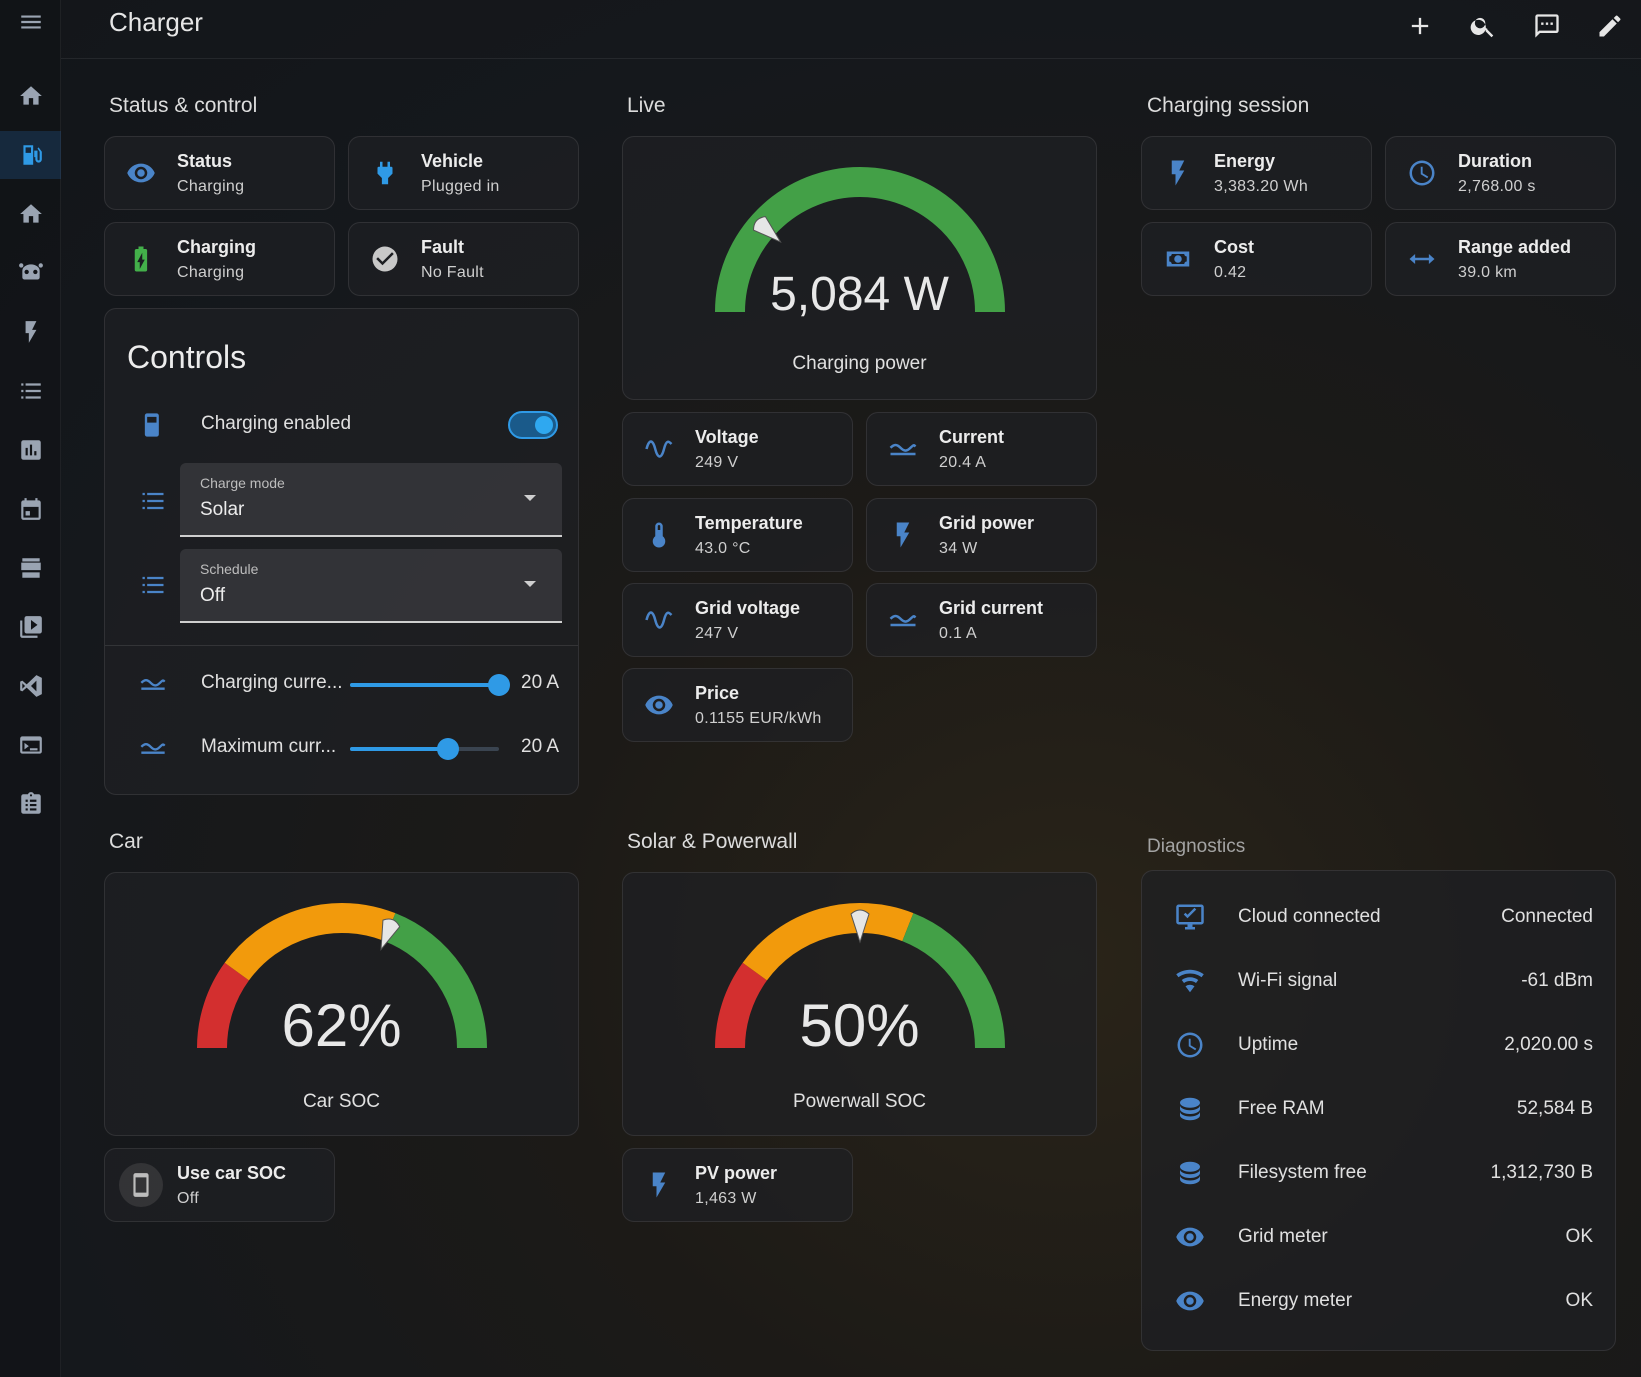  What do you see at coordinates (991, 607) in the screenshot?
I see `tile-name: Grid current` at bounding box center [991, 607].